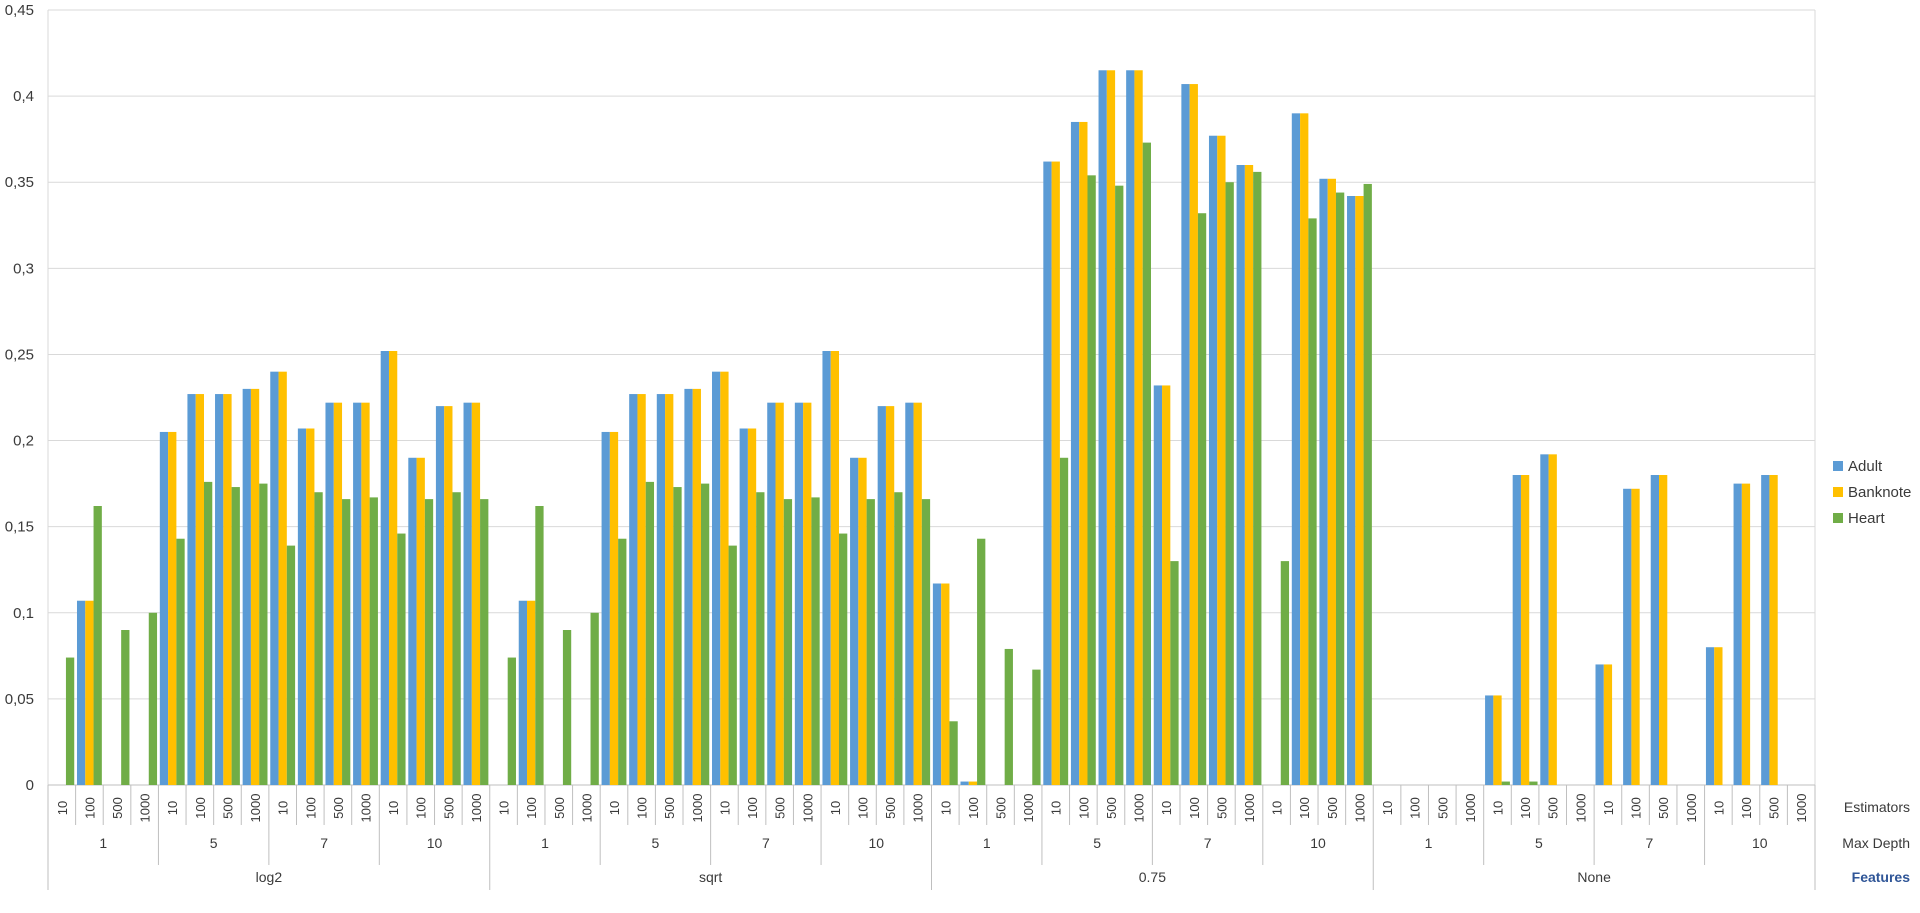  I want to click on axis-level-label: Features, so click(1881, 877).